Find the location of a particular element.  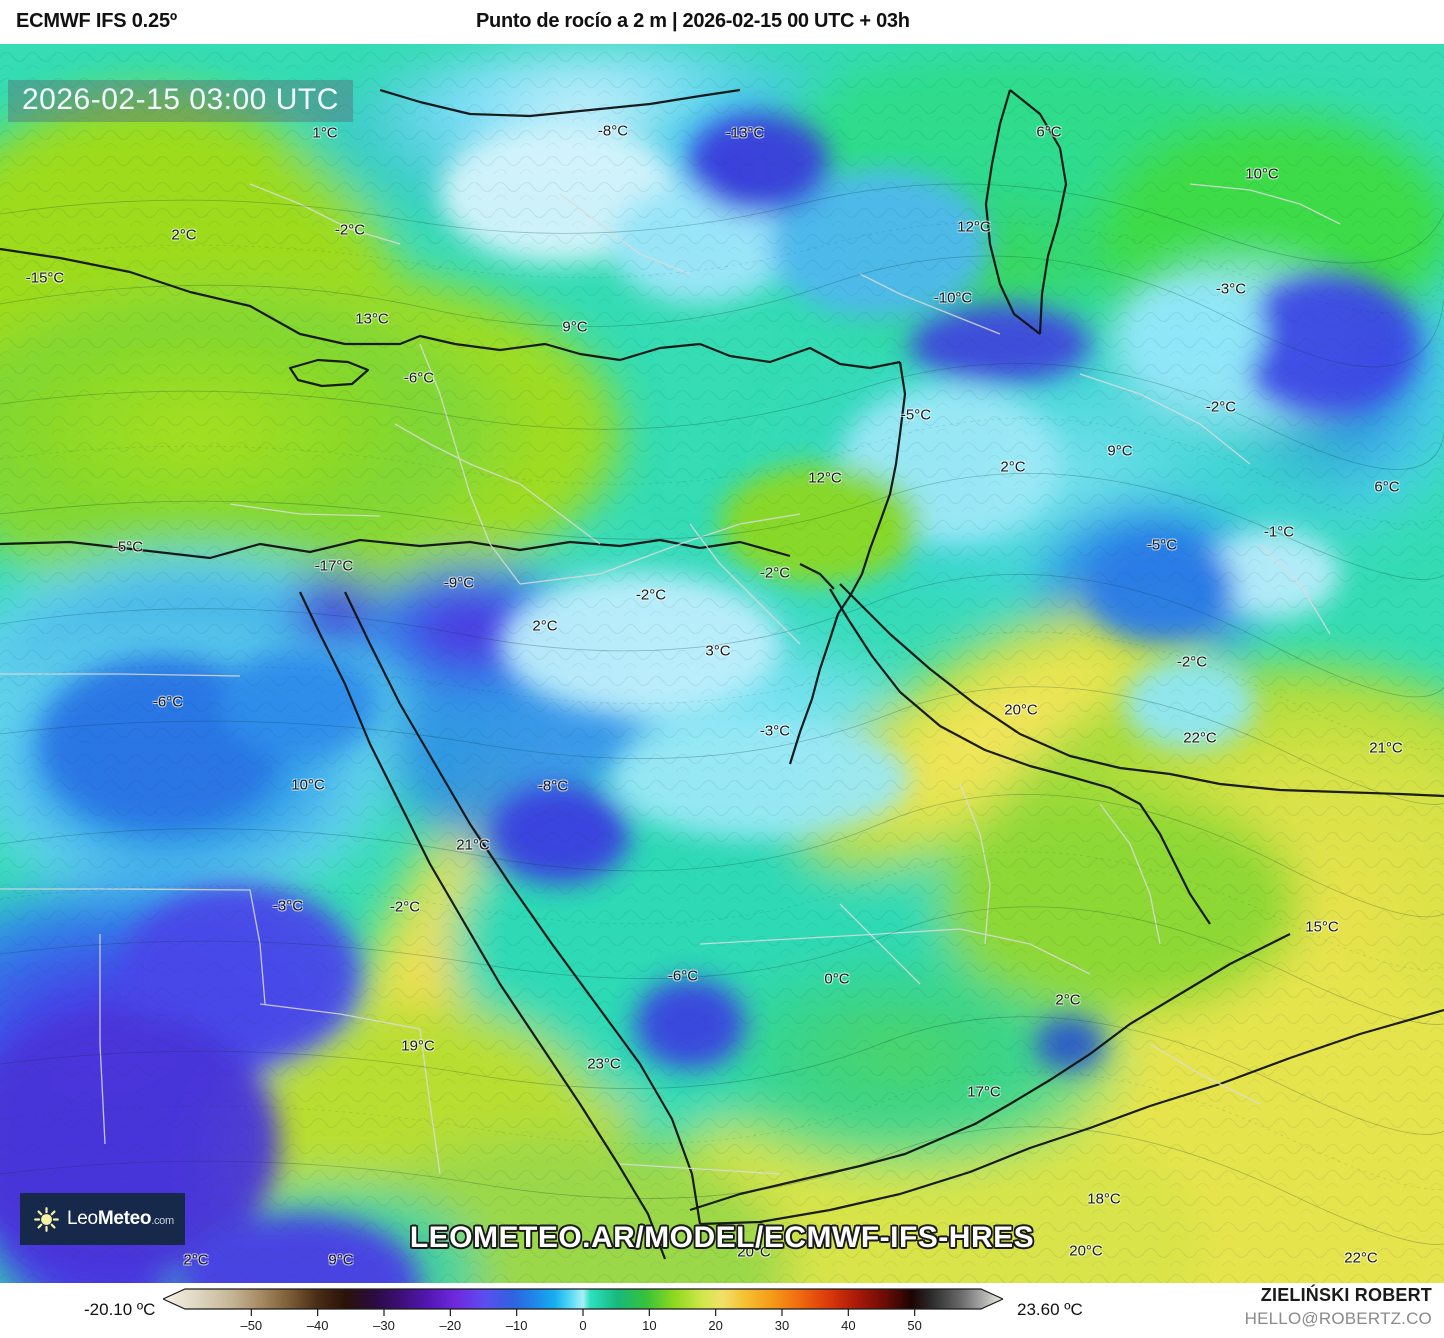

colorbar-tick-label: ‒20 is located at coordinates (450, 1325).